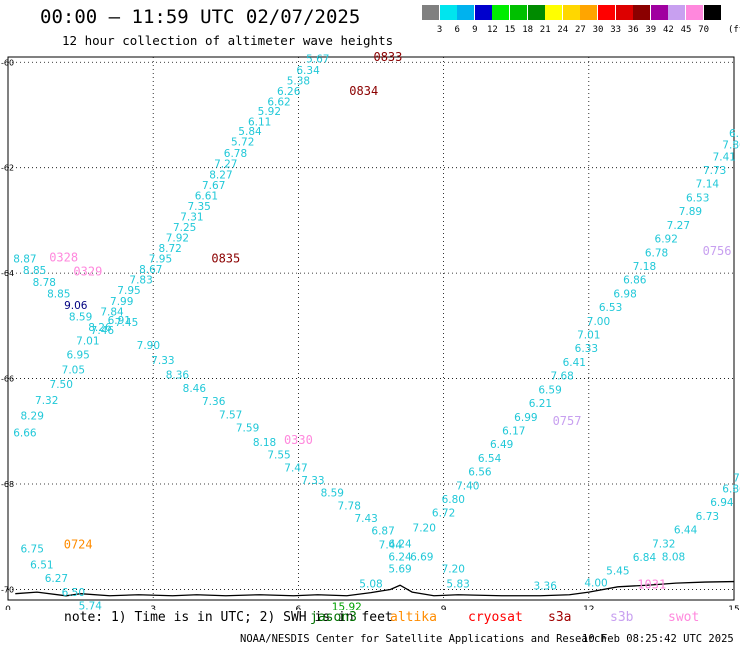 This screenshot has width=740, height=650. Describe the element at coordinates (717, 251) in the screenshot. I see `pass-time-label: 0756` at that location.